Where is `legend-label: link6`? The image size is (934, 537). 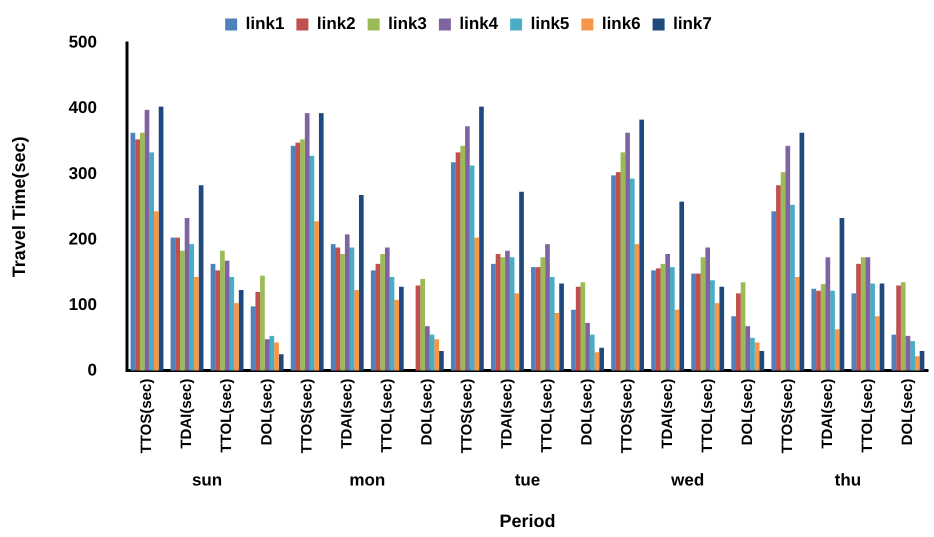
legend-label: link6 is located at coordinates (621, 24).